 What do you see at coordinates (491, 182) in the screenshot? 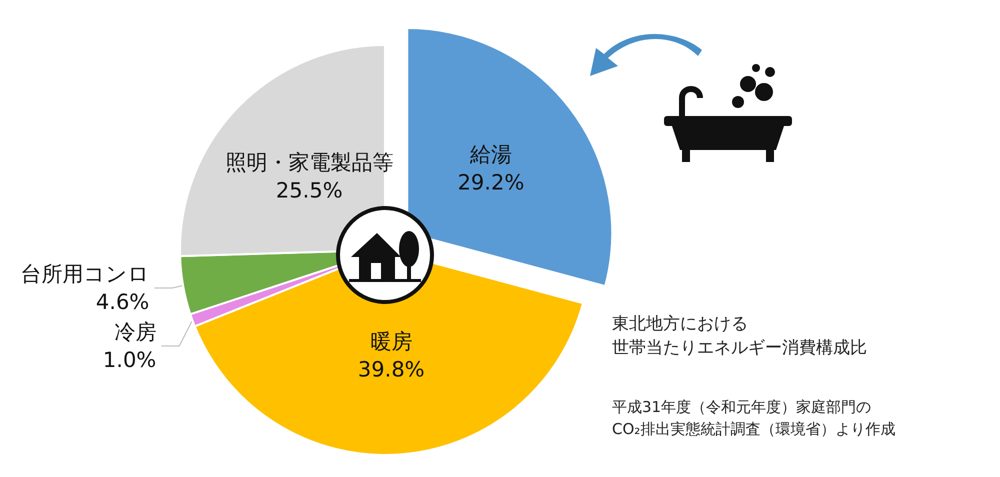
I see `data-label: 29.2%` at bounding box center [491, 182].